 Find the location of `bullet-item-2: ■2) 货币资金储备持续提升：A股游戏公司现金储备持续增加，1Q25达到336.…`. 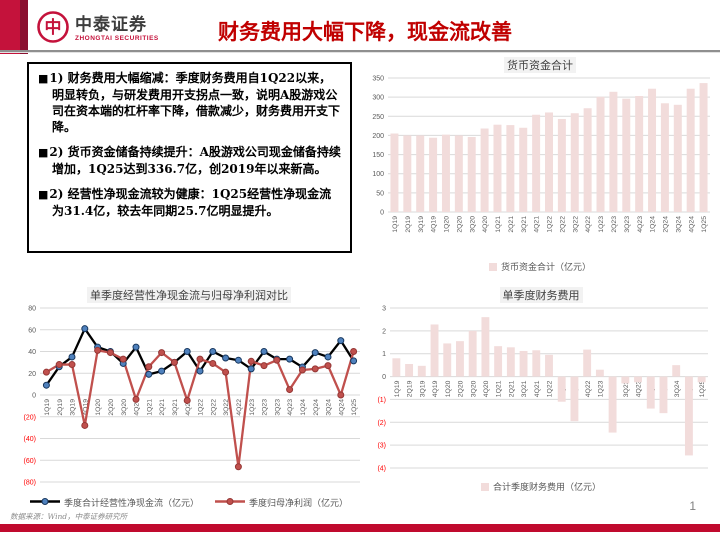

bullet-item-2: ■2) 货币资金储备持续提升：A股游戏公司现金储备持续增加，1Q25达到336.… is located at coordinates (189, 160).